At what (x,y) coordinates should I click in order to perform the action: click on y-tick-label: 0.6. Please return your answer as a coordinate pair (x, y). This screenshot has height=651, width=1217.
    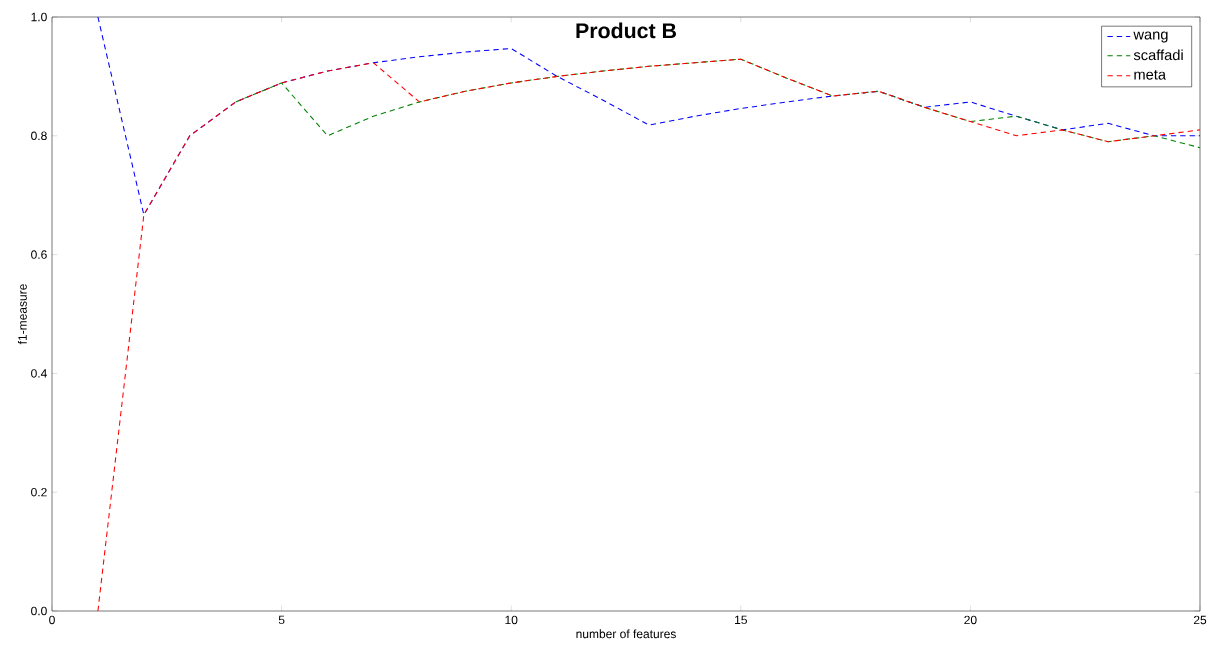
    Looking at the image, I should click on (39, 254).